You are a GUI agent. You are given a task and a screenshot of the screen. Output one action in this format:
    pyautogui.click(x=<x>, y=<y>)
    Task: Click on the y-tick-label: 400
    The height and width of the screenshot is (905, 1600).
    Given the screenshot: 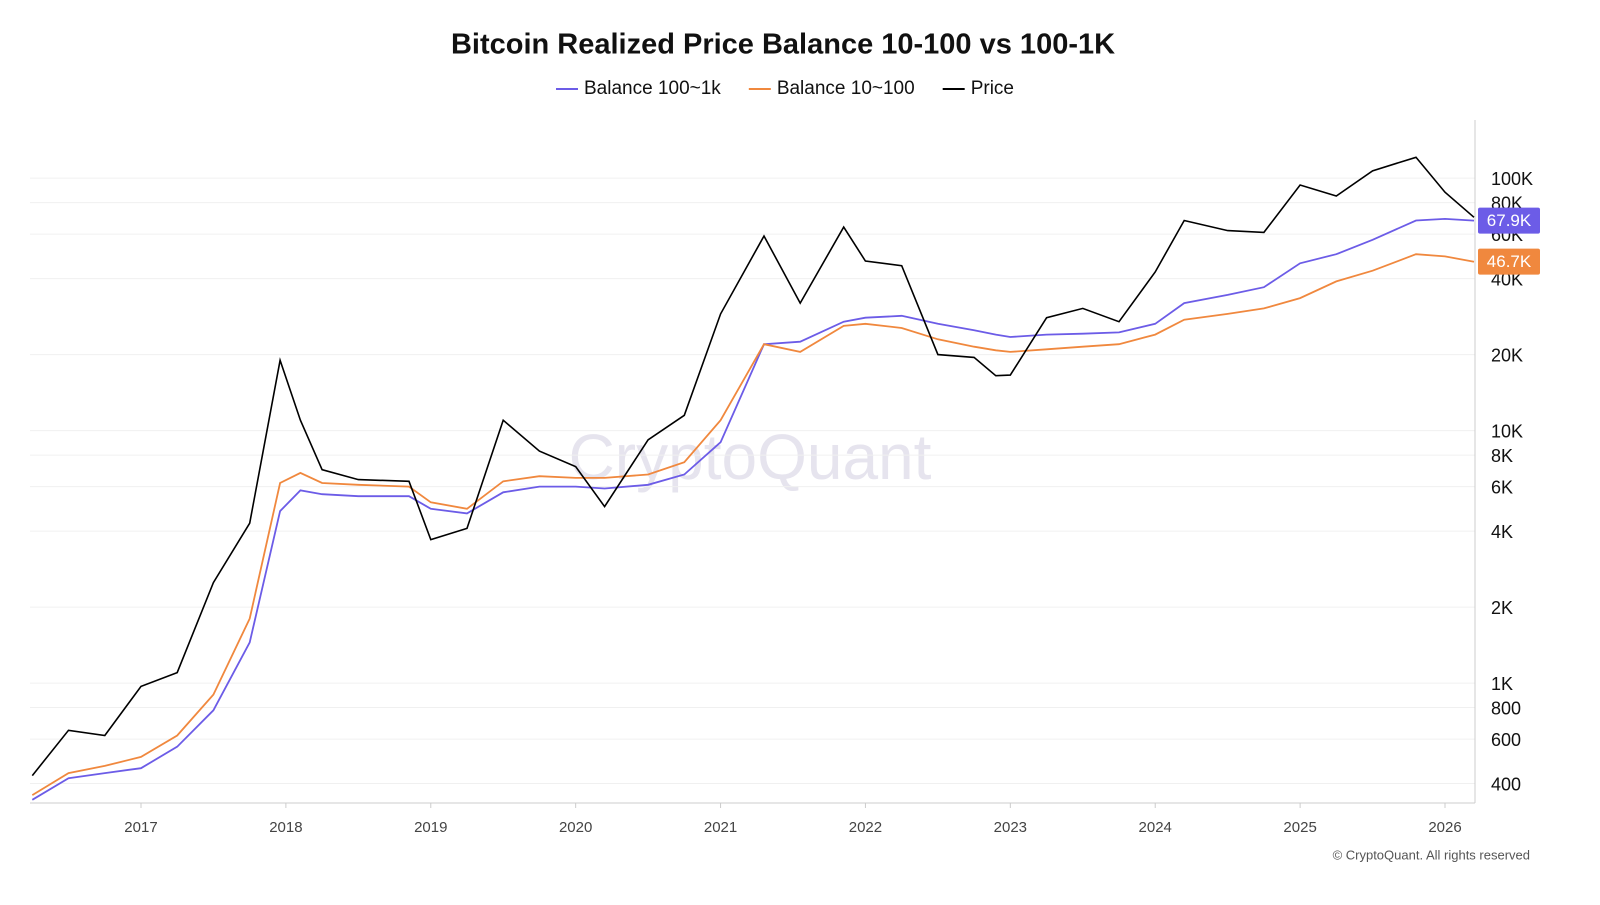 What is the action you would take?
    pyautogui.click(x=1506, y=784)
    